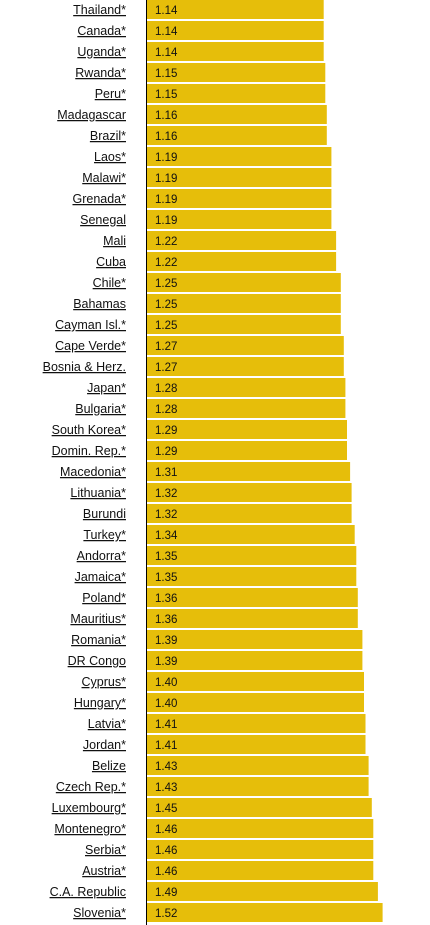 The width and height of the screenshot is (430, 925). I want to click on bar-row: 1.35 Jamaica*, so click(216, 576).